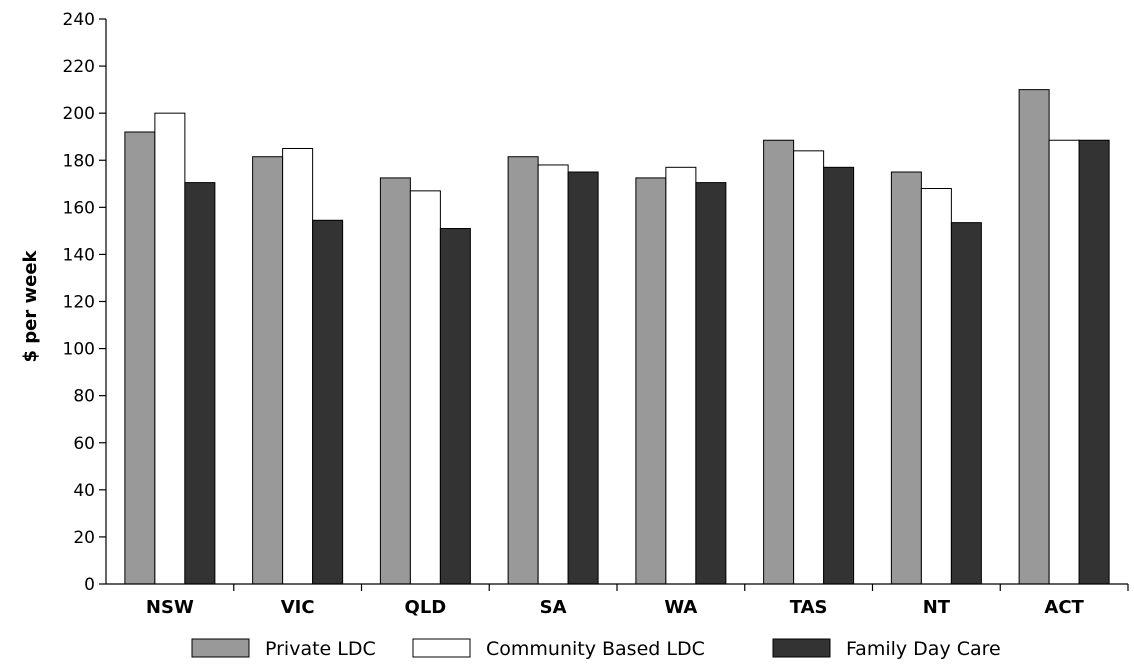 The width and height of the screenshot is (1134, 668). What do you see at coordinates (298, 607) in the screenshot?
I see `x-tick-label: VIC` at bounding box center [298, 607].